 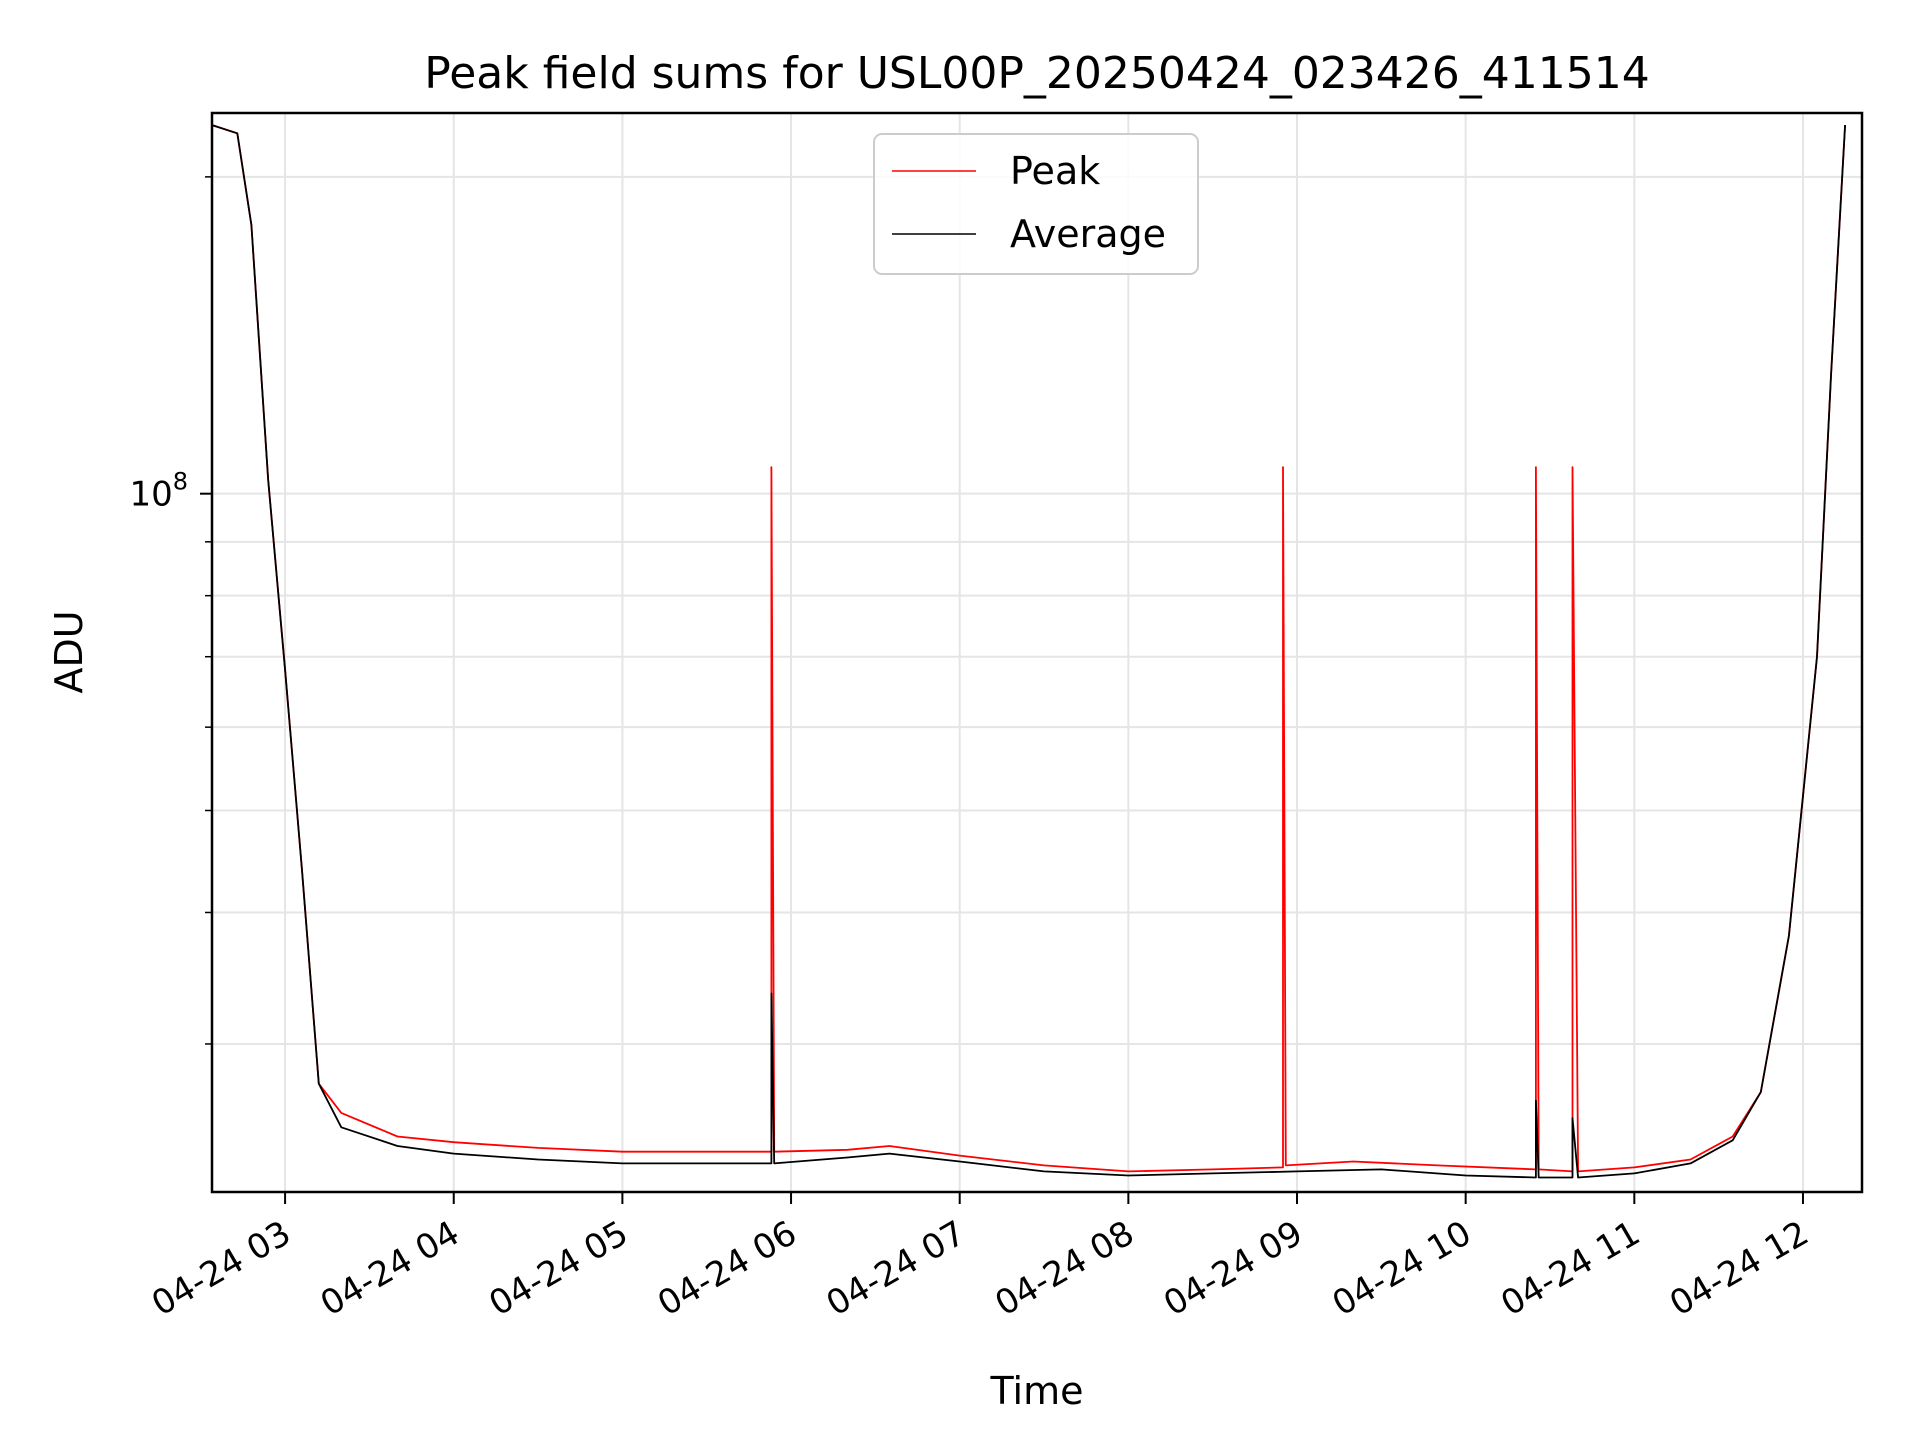 I want to click on legend-box, so click(x=1036, y=204).